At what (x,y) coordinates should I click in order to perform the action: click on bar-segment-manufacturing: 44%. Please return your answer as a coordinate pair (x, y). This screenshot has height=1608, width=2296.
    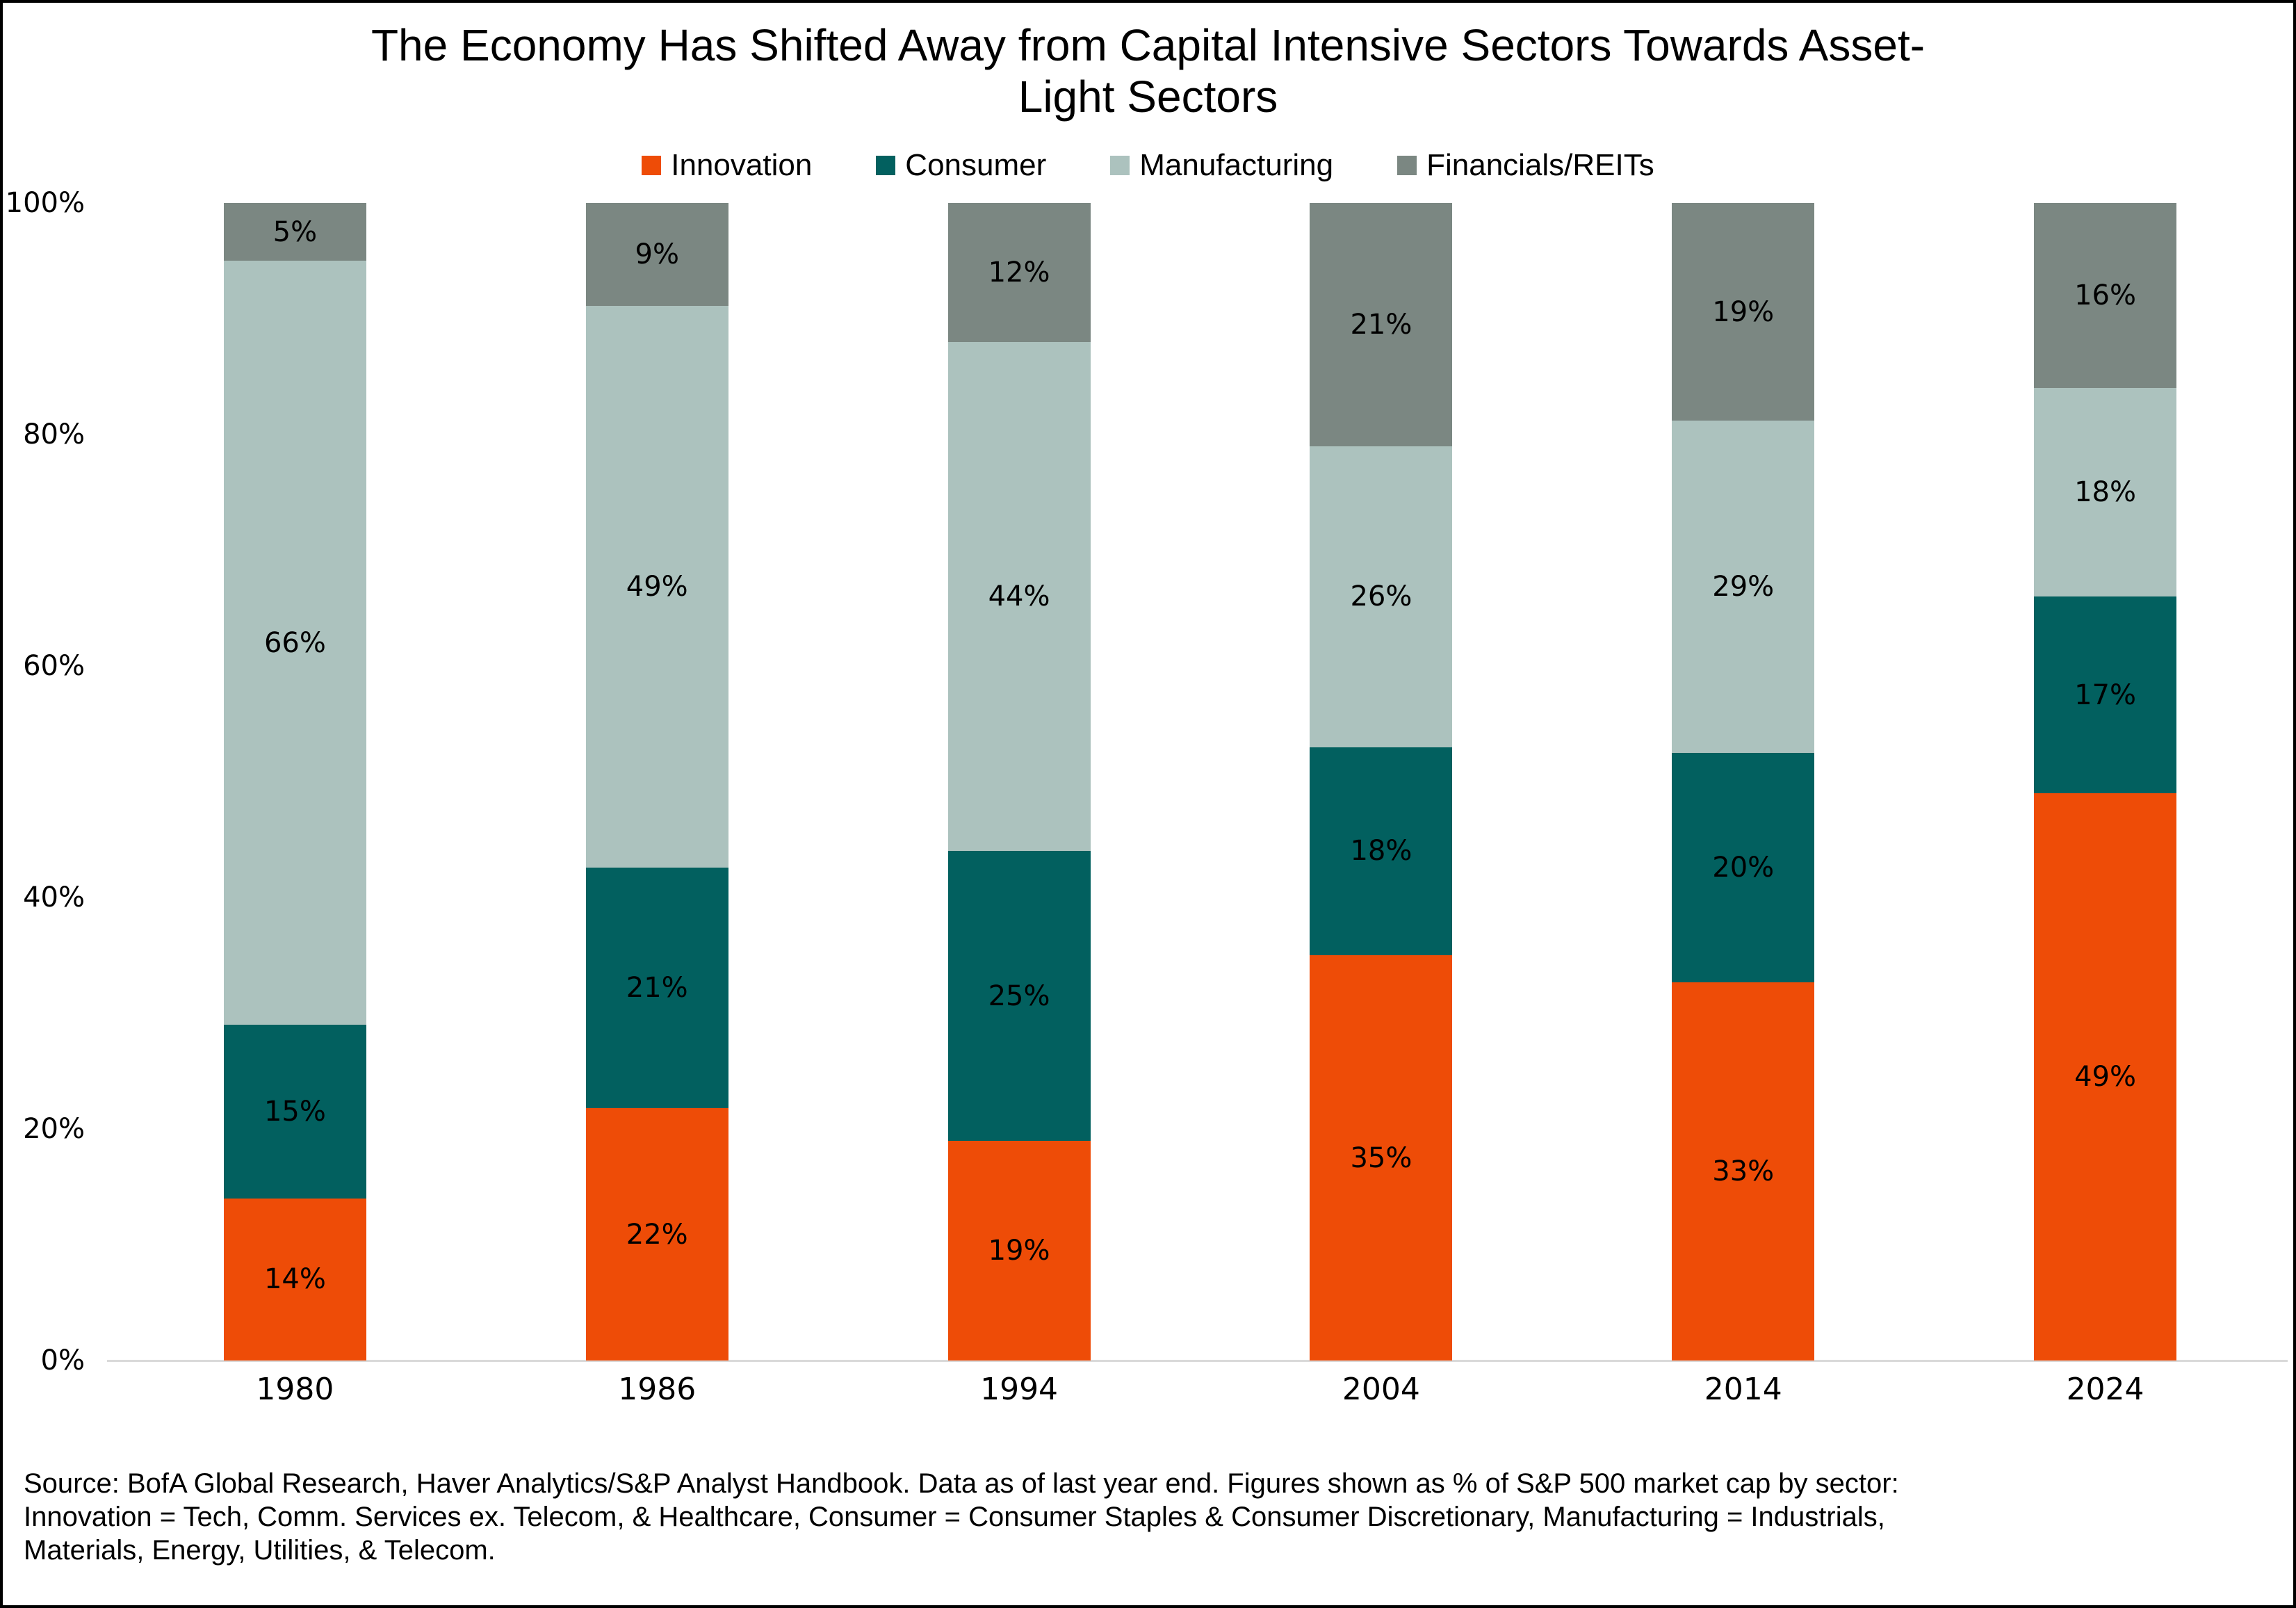
    Looking at the image, I should click on (1019, 596).